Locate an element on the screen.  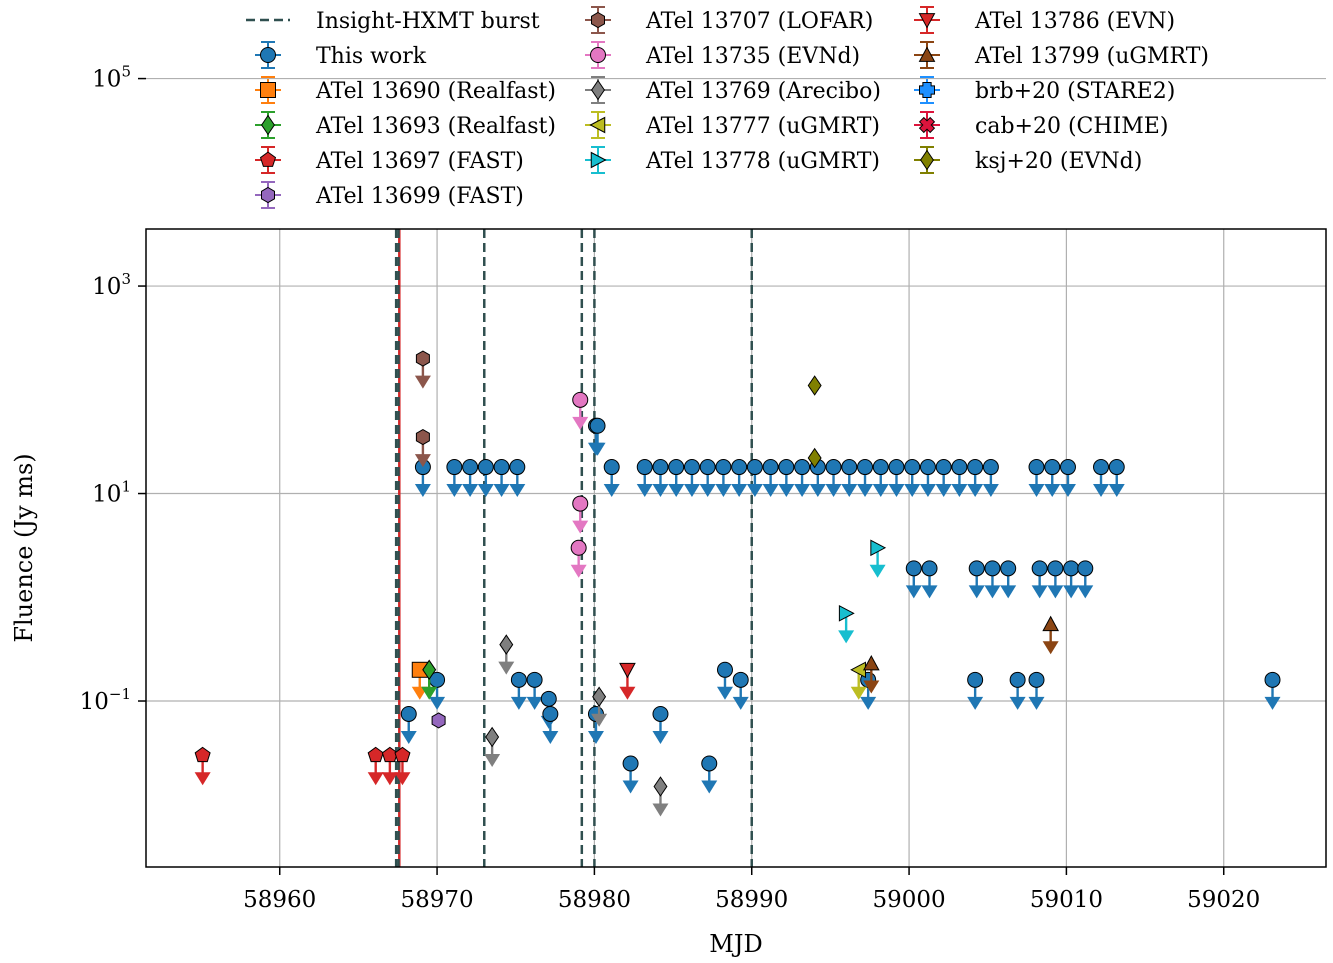
legend-label: Insight-HXMT burst is located at coordinates (428, 21).